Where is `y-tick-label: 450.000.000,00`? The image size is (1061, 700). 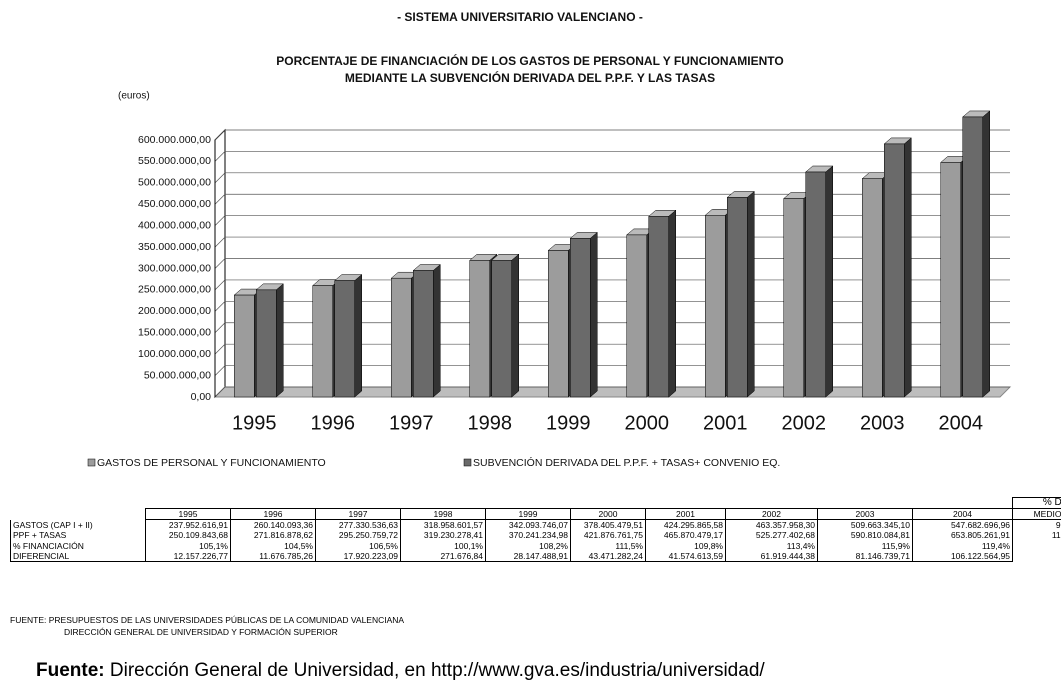
y-tick-label: 450.000.000,00 is located at coordinates (174, 204).